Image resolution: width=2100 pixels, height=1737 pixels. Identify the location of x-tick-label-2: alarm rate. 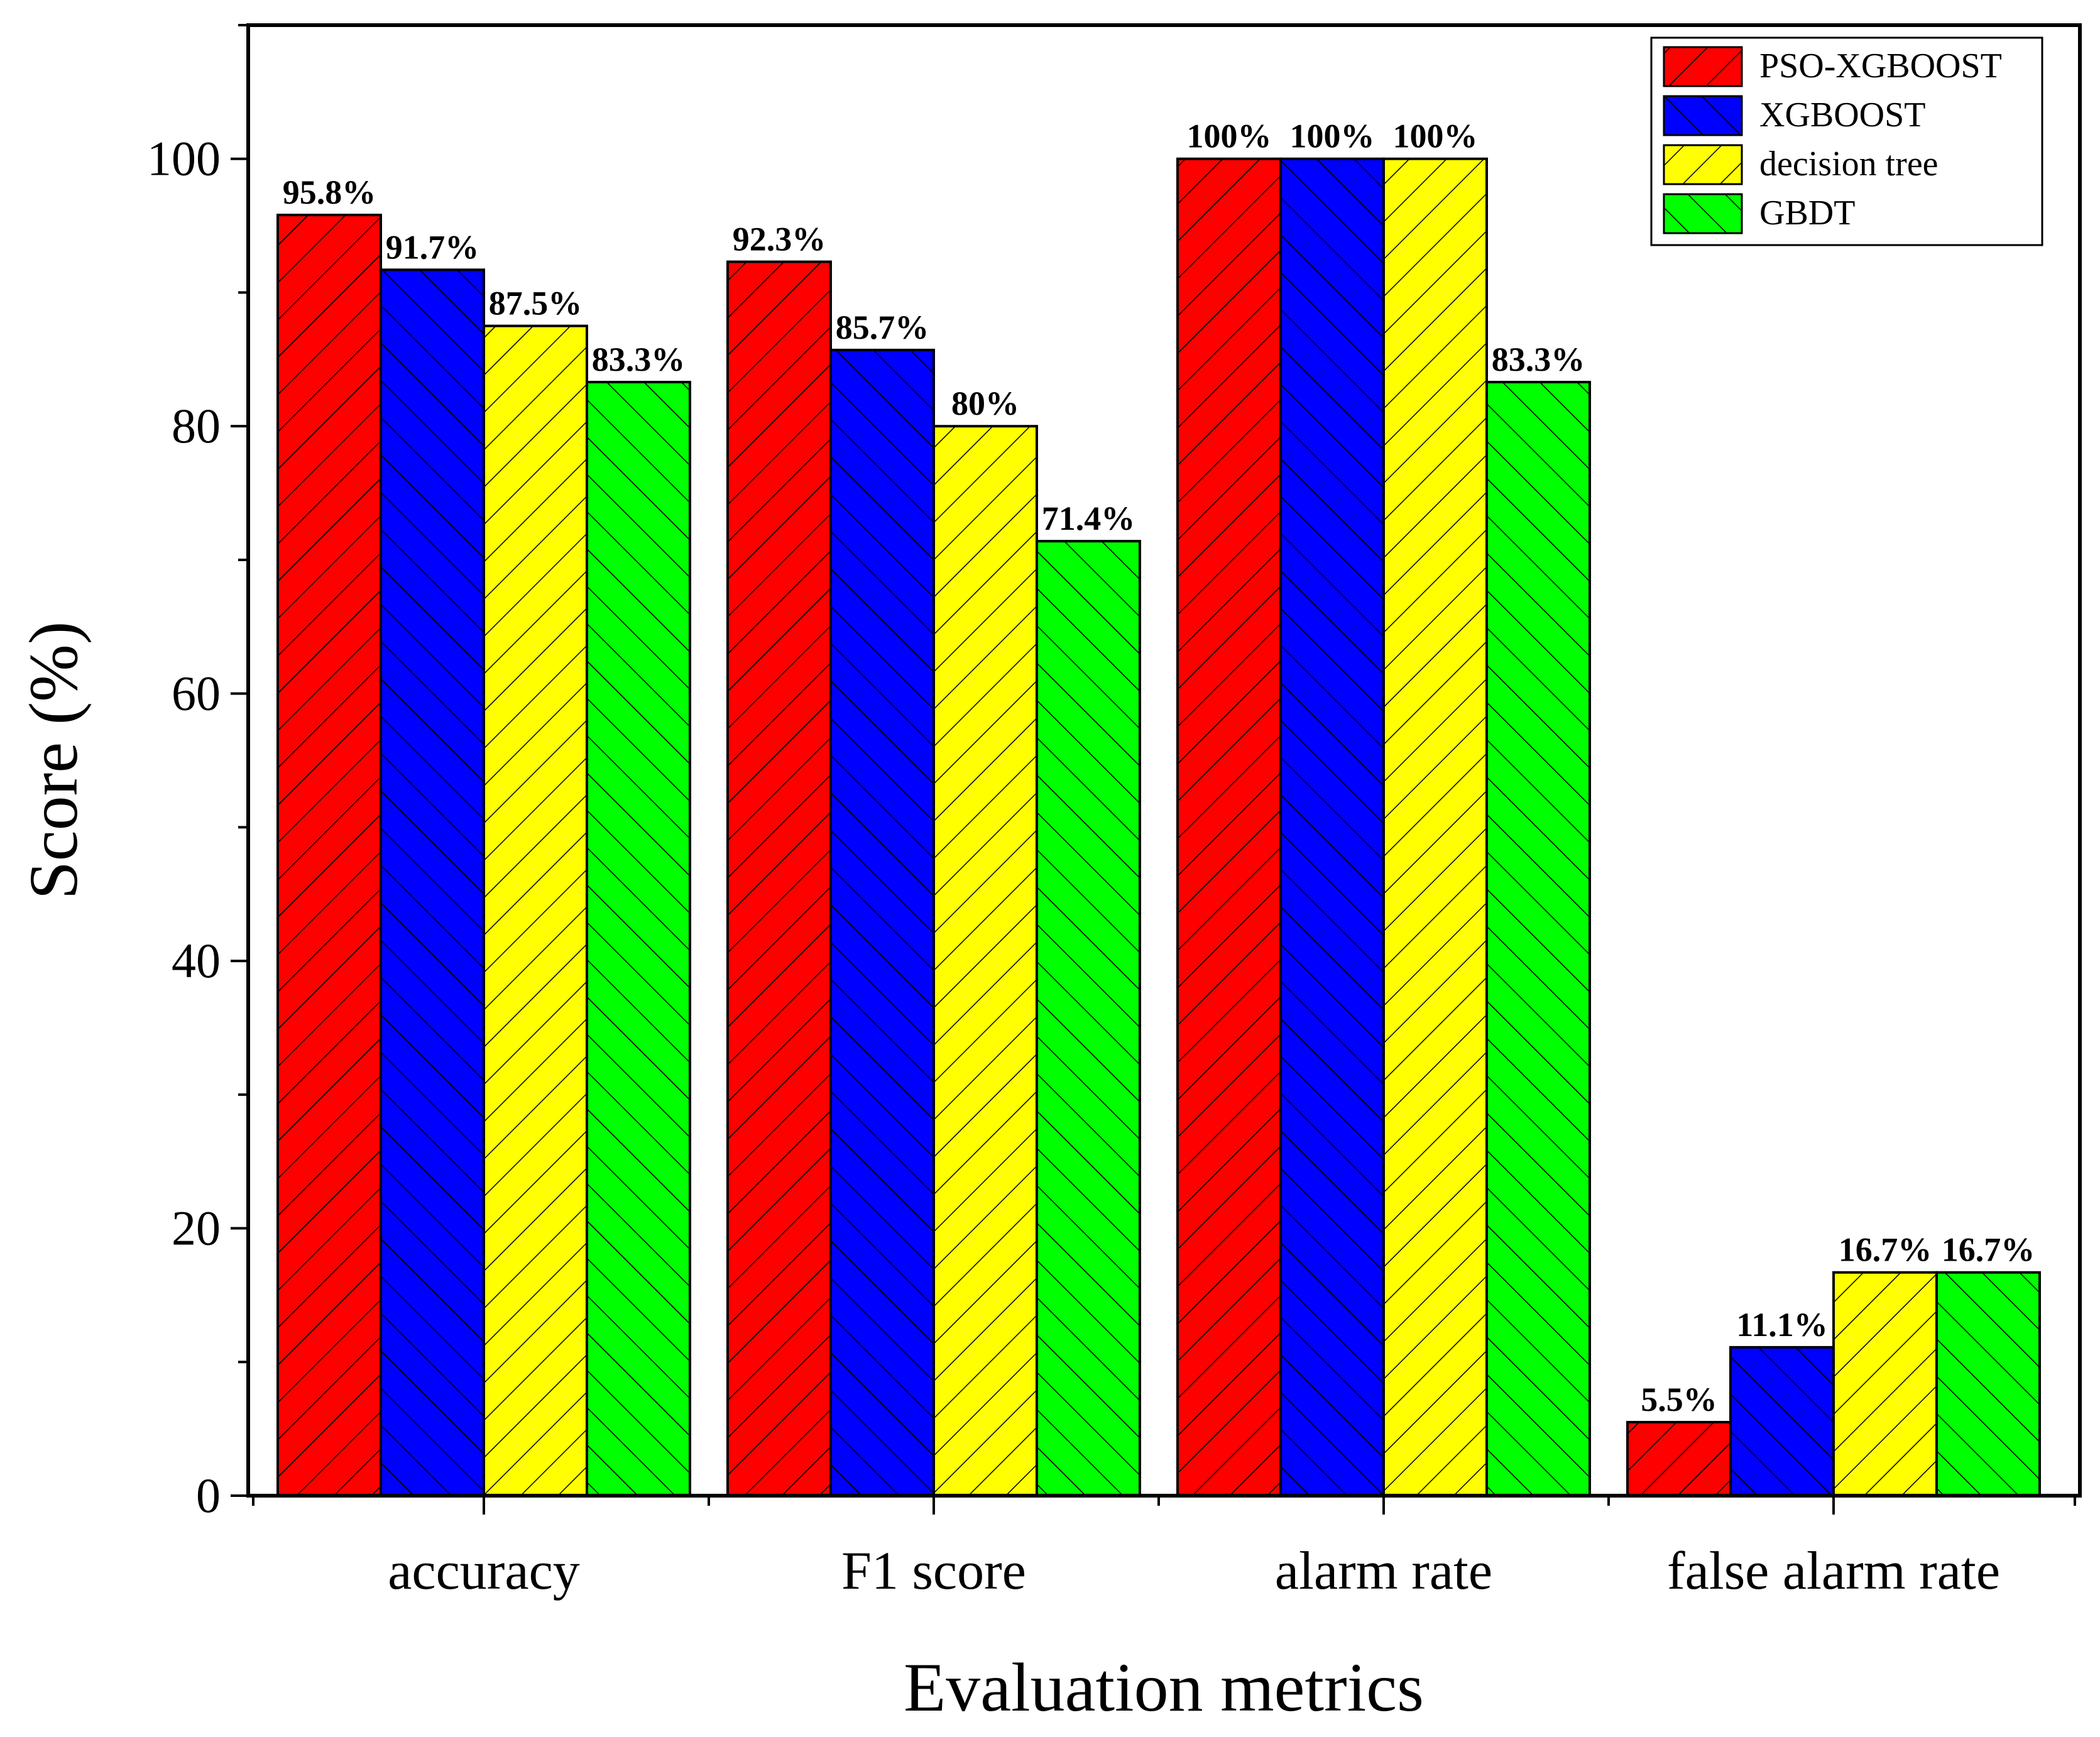
(1383, 1570).